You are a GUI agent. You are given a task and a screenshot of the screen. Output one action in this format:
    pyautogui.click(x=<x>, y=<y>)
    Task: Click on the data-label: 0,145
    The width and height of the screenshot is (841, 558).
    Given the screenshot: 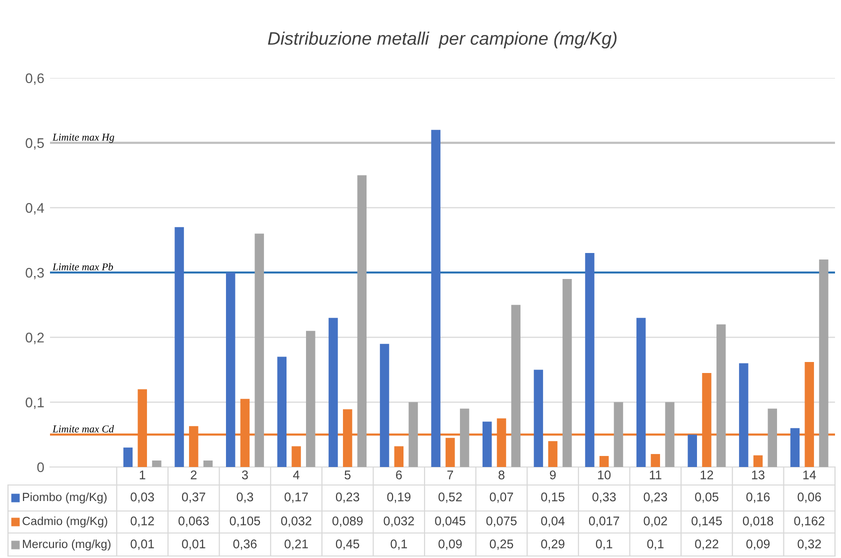 What is the action you would take?
    pyautogui.click(x=707, y=521)
    